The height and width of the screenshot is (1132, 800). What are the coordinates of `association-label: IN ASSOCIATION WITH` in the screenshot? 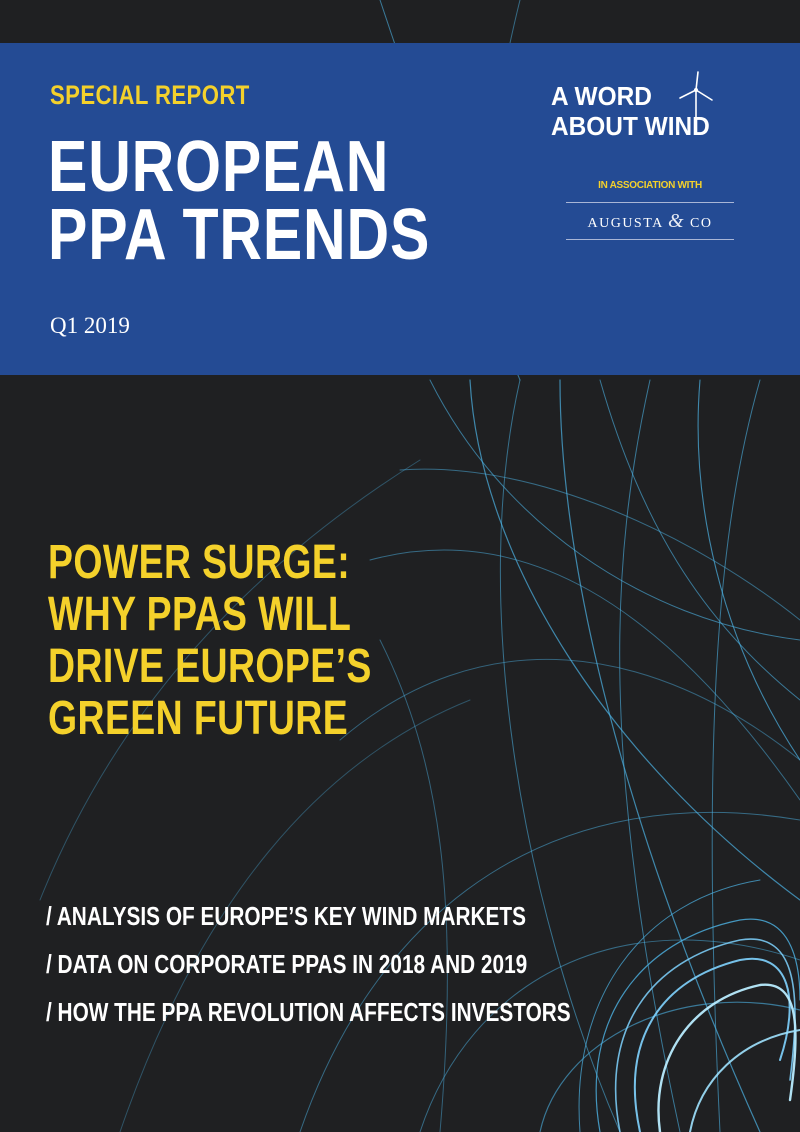 It's located at (650, 185).